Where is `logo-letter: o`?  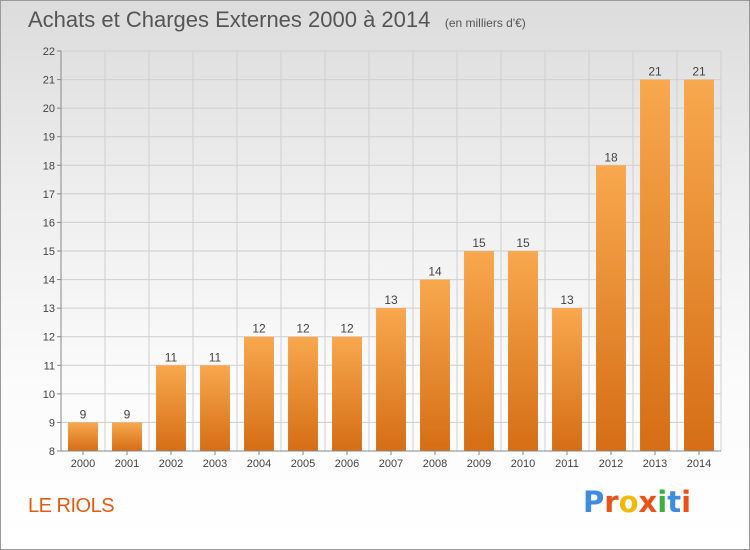
logo-letter: o is located at coordinates (628, 502).